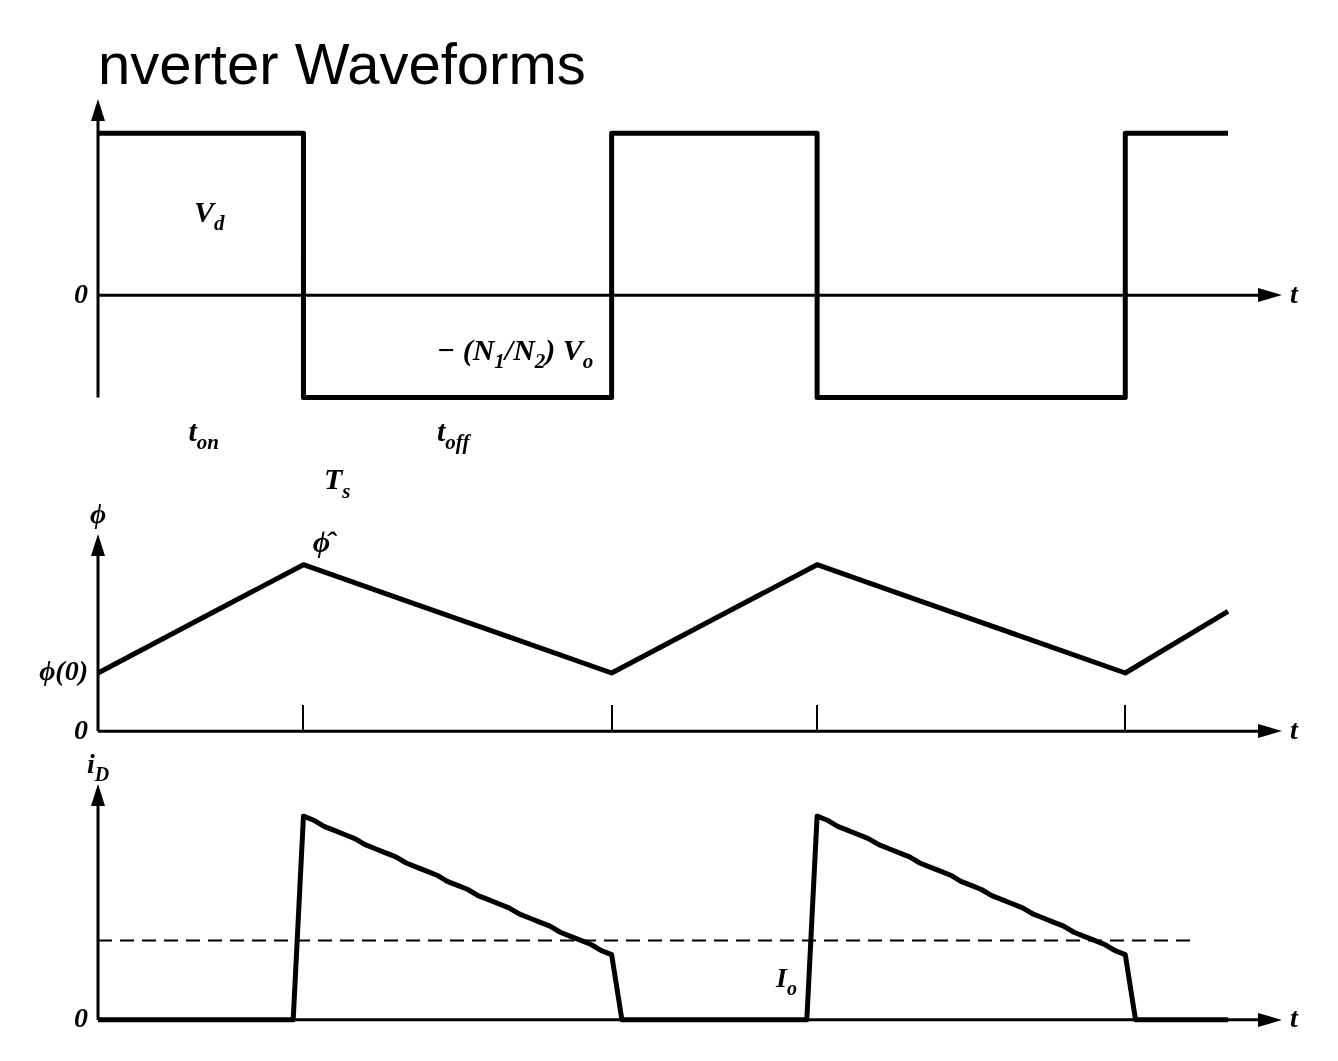 Image resolution: width=1338 pixels, height=1061 pixels. Describe the element at coordinates (98, 514) in the screenshot. I see `y-axis-title: ϕ` at that location.